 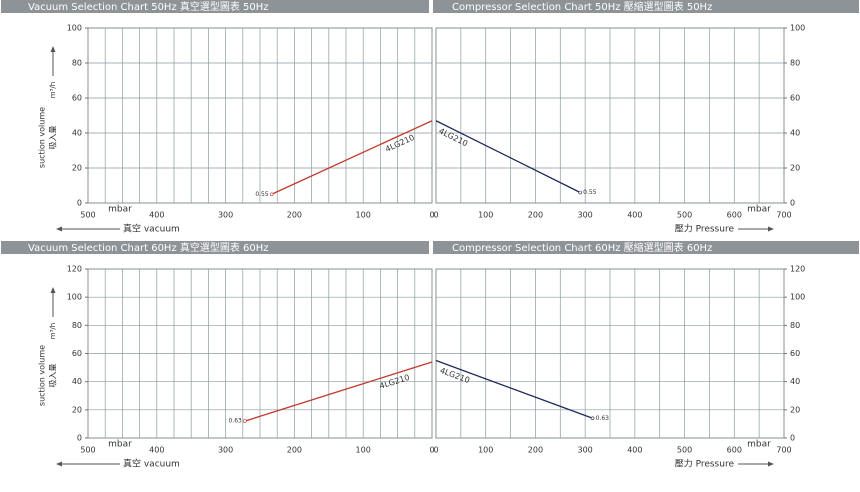 What do you see at coordinates (148, 247) in the screenshot?
I see `chart-title: Vacuum Selection Chart 60Hz 真空選型圖表 60Hz` at bounding box center [148, 247].